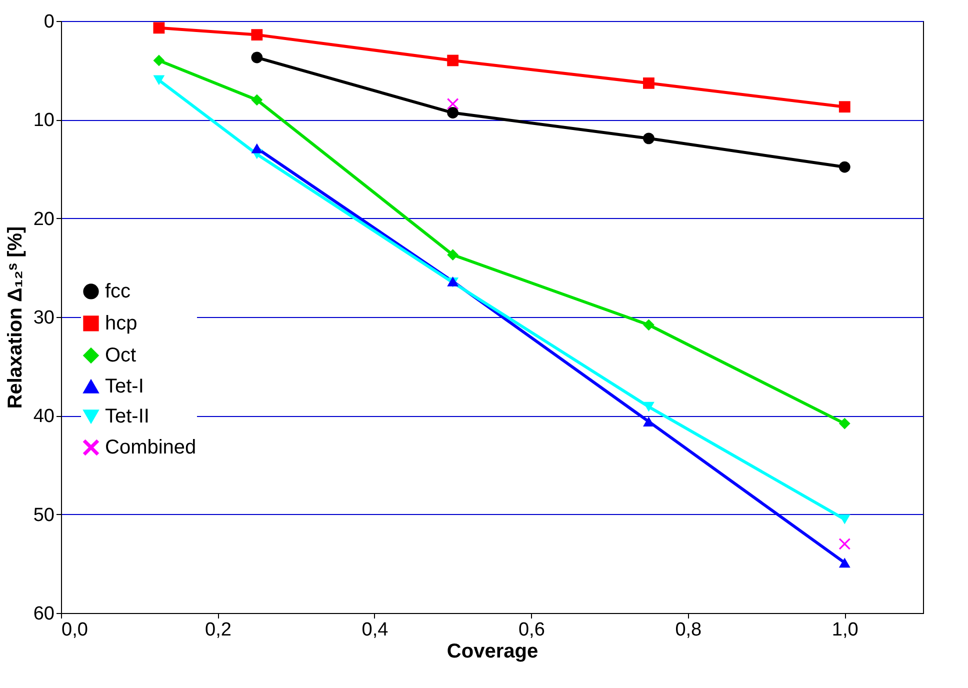 This screenshot has width=968, height=688. I want to click on y-tick-label: 20, so click(43, 219).